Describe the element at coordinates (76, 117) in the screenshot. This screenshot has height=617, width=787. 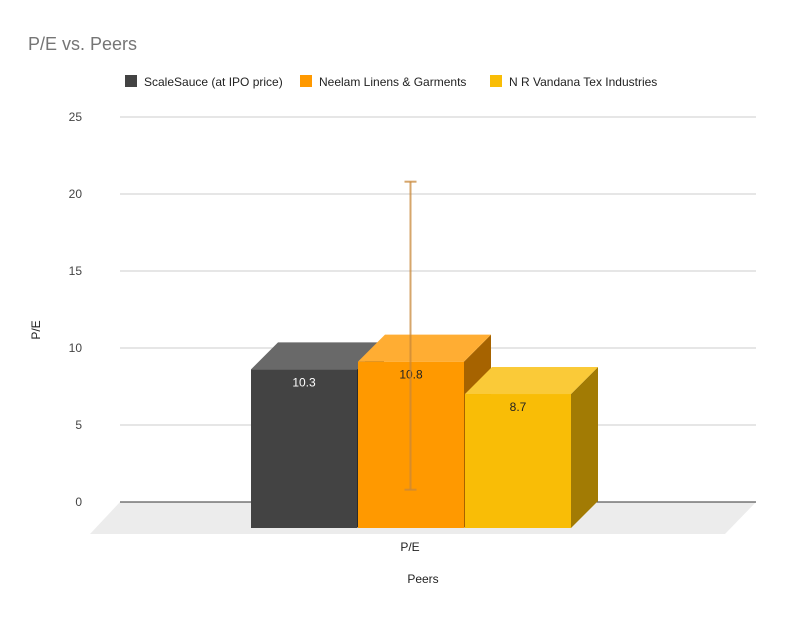
I see `y-tick-label: 25` at that location.